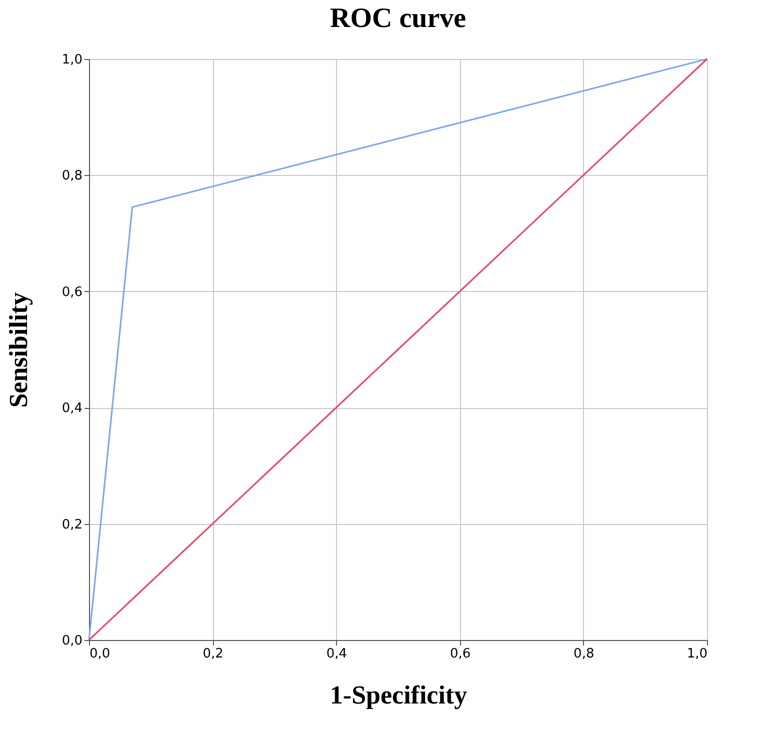  What do you see at coordinates (72, 60) in the screenshot?
I see `y-tick-label: 1,0` at bounding box center [72, 60].